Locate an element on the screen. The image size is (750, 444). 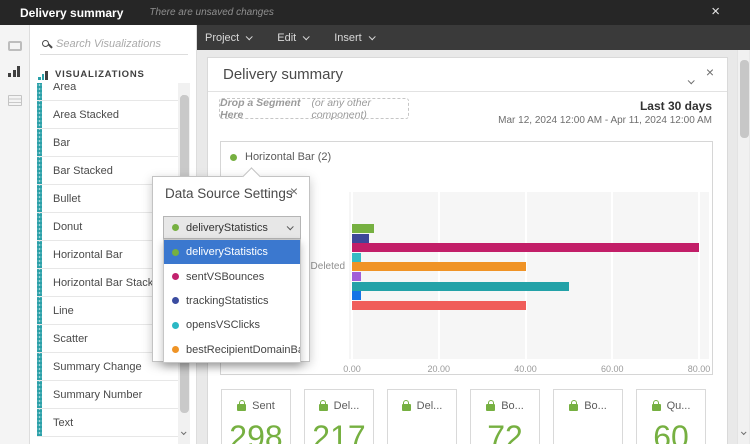
data-source-dot is located at coordinates (233, 157).